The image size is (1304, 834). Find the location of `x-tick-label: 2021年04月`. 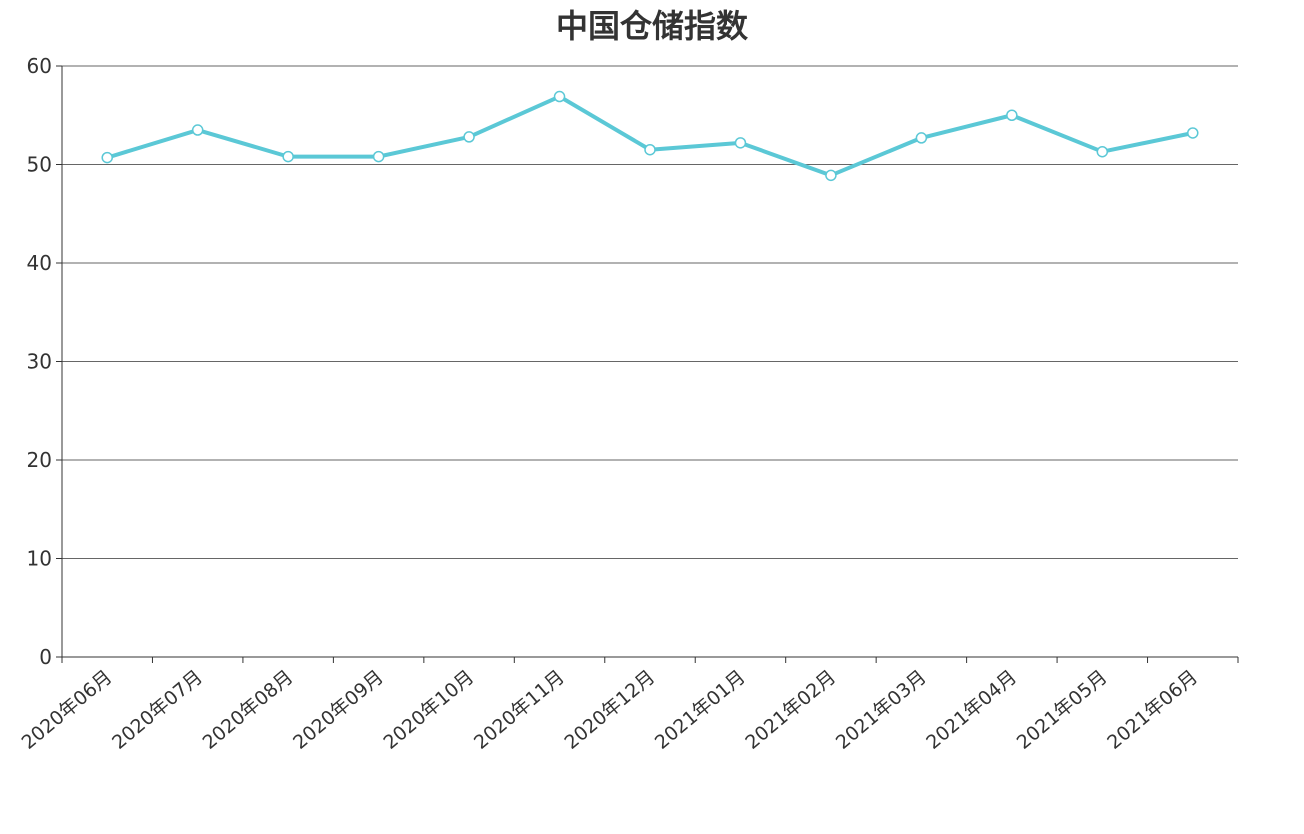

x-tick-label: 2021年04月 is located at coordinates (971, 710).